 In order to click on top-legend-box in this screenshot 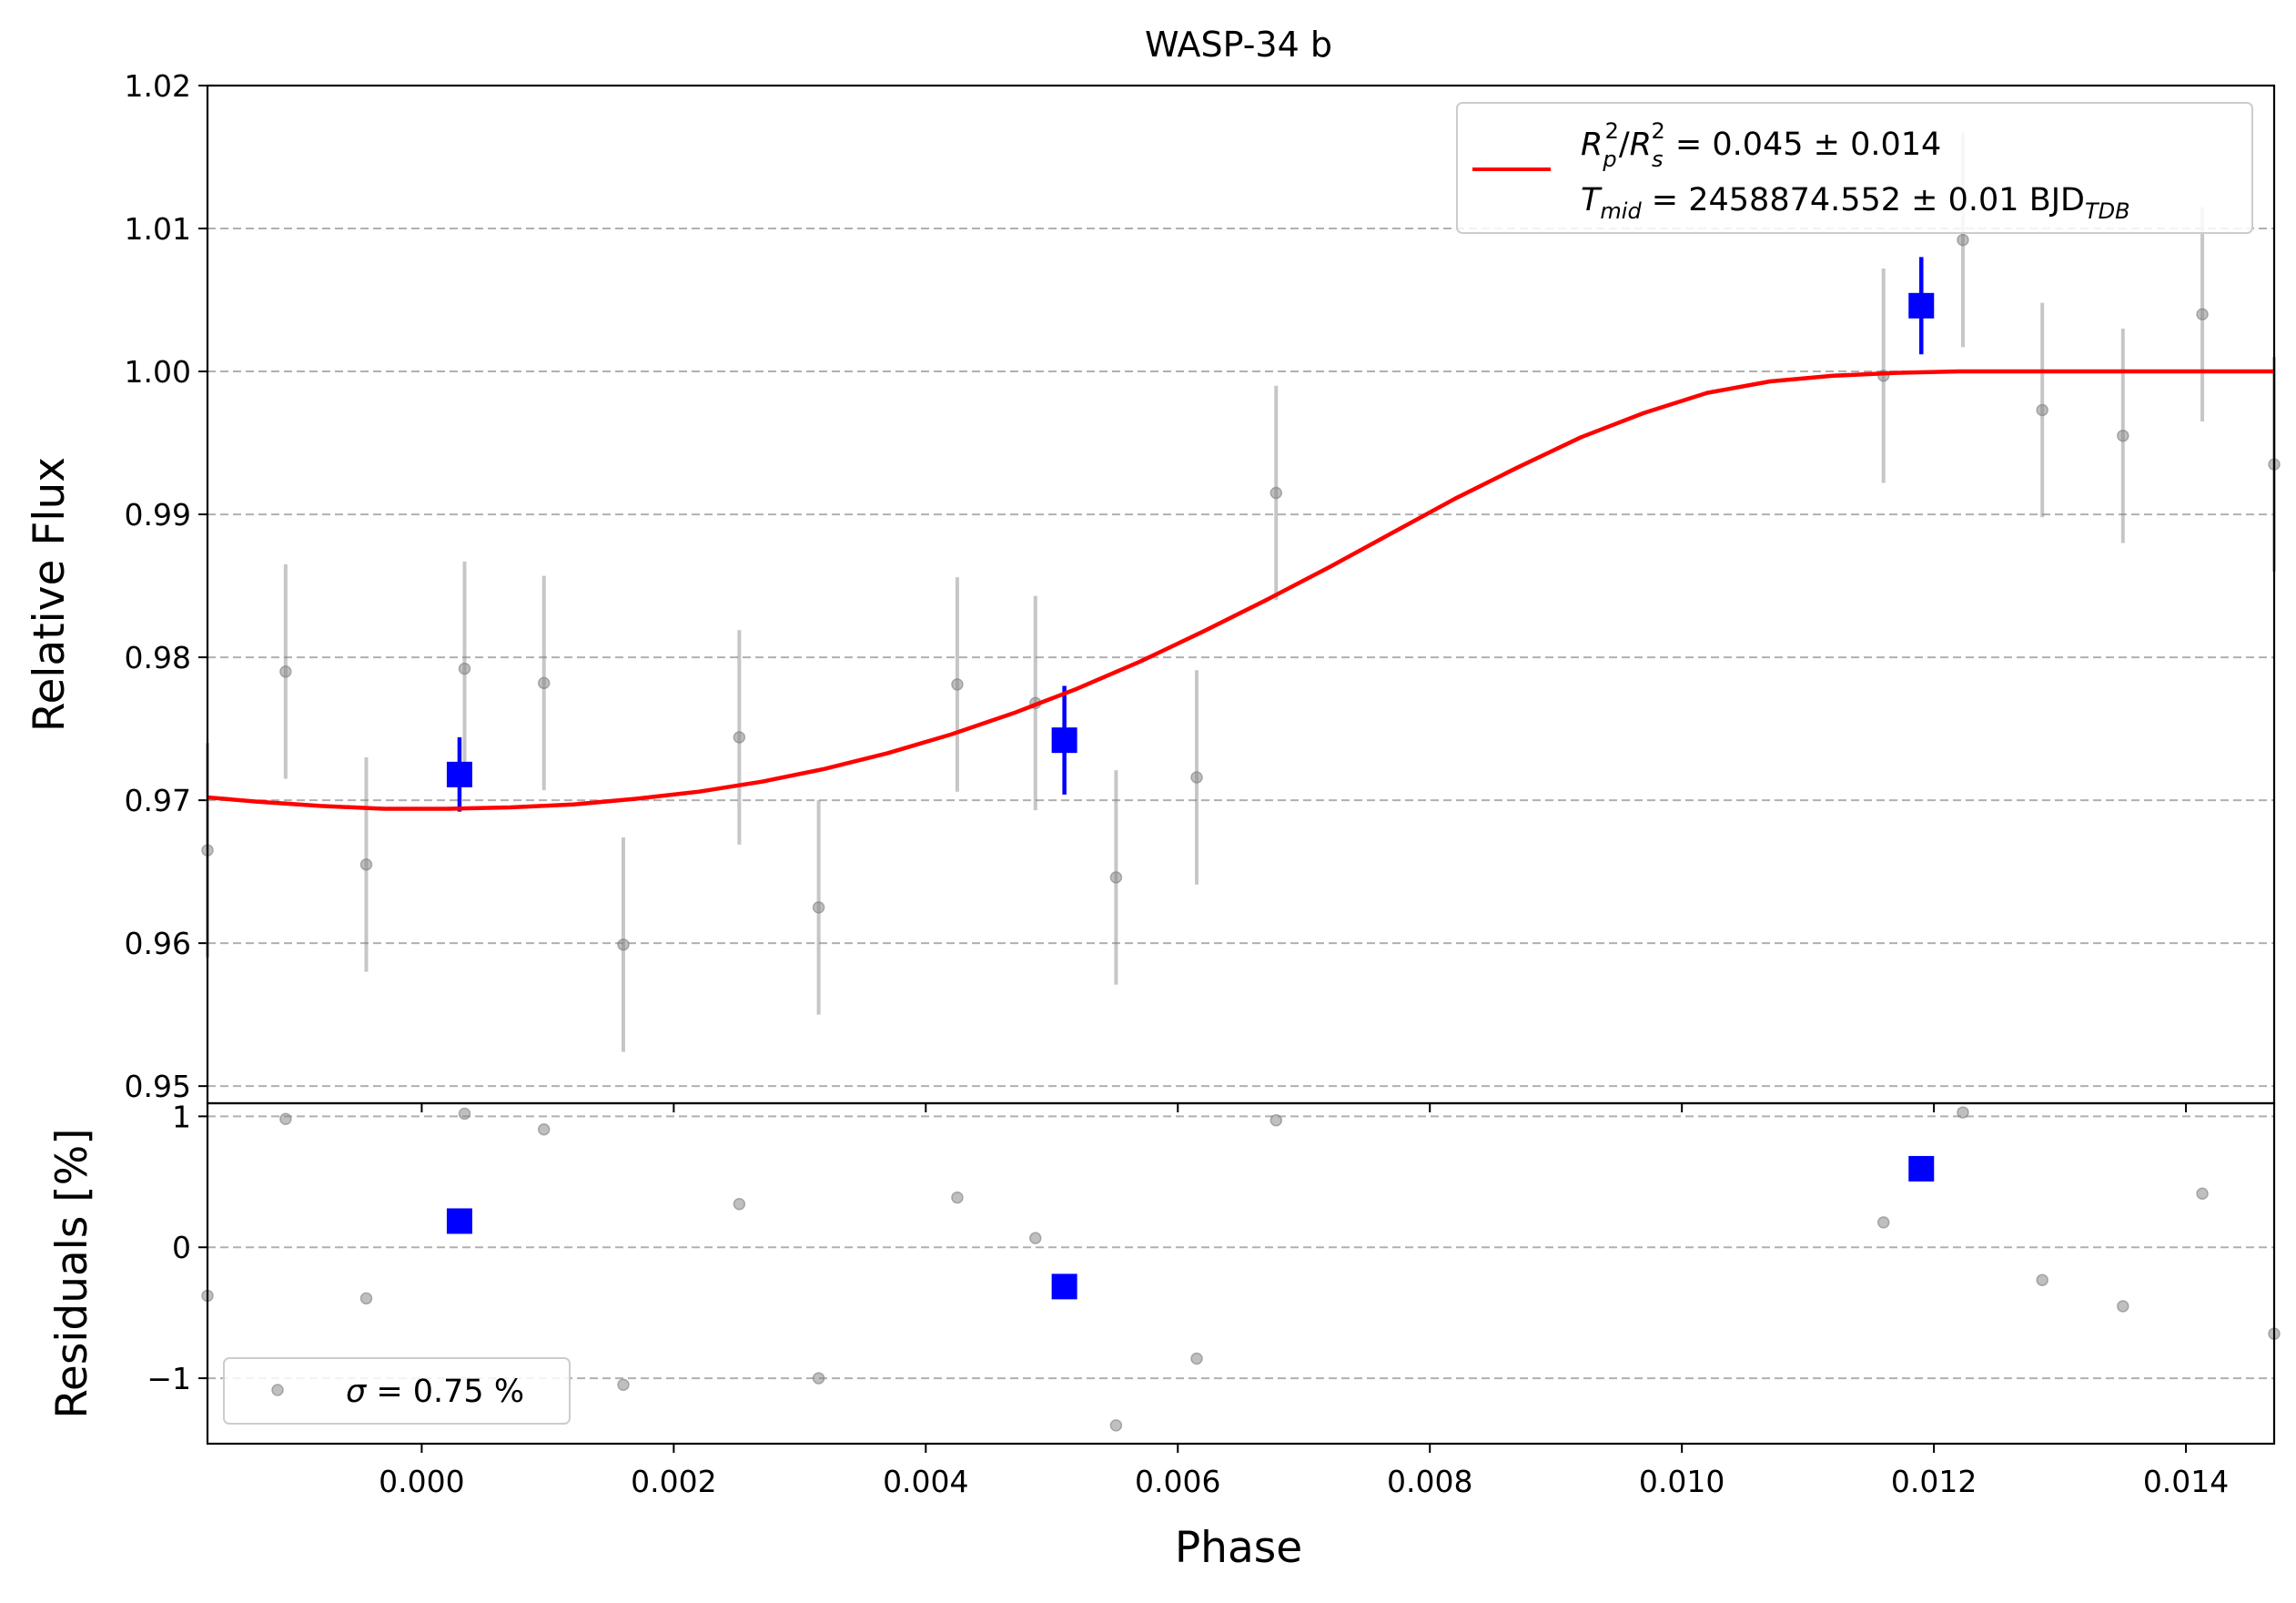, I will do `click(1855, 168)`.